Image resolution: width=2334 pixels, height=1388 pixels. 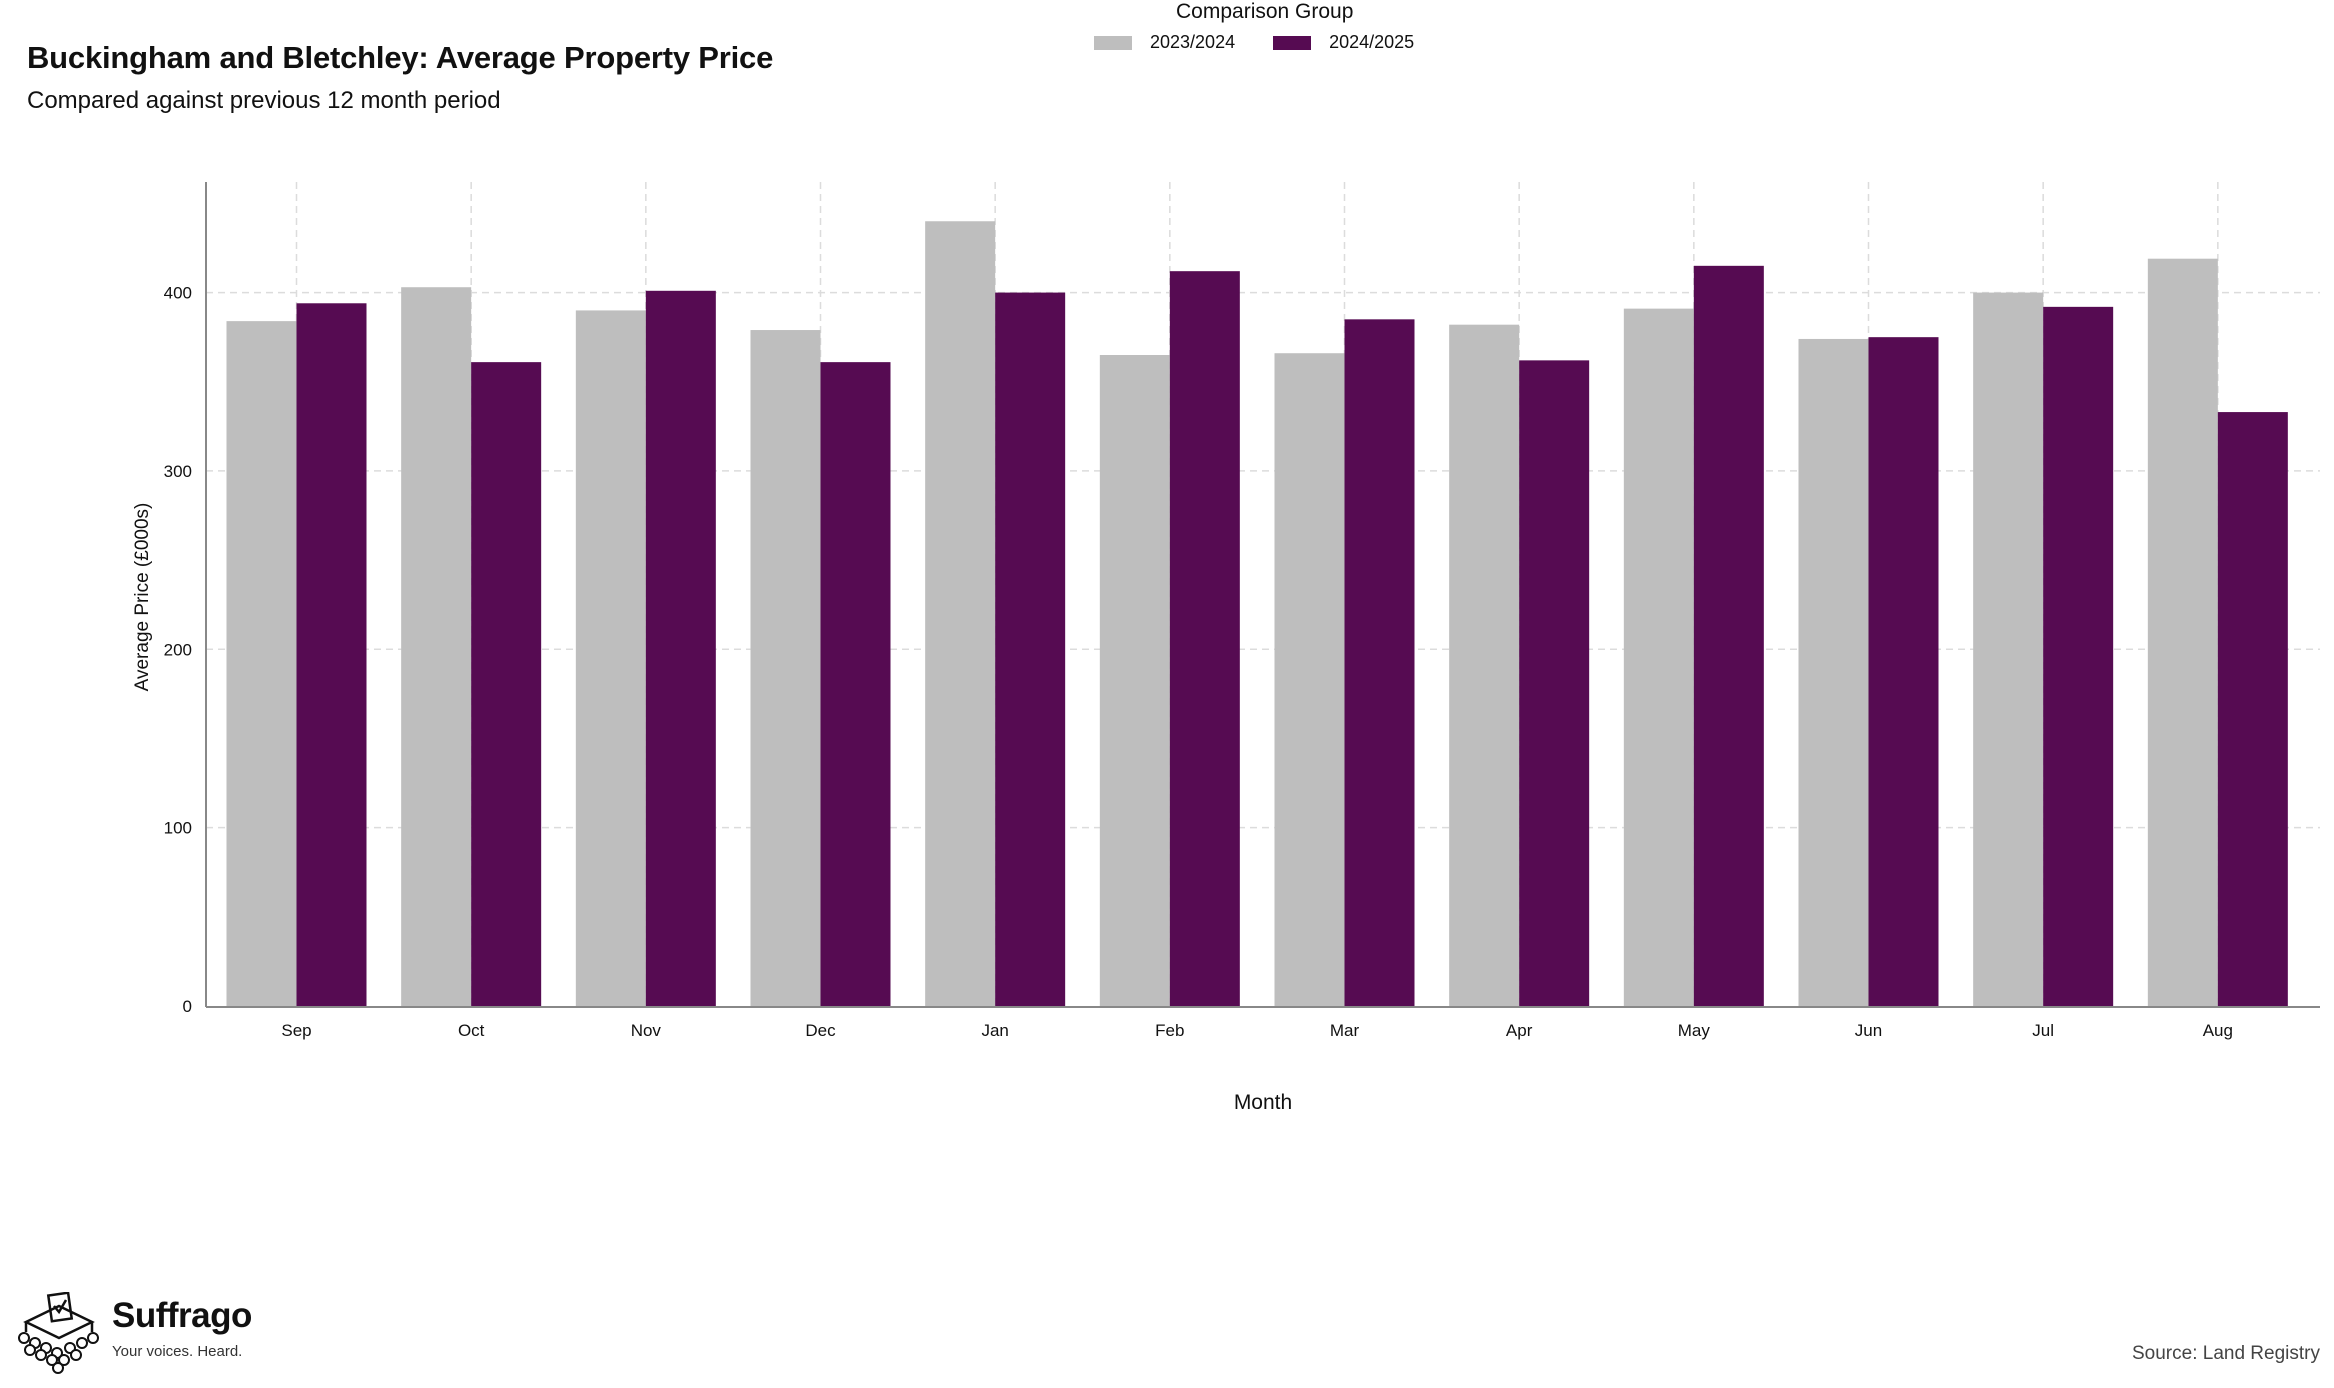 What do you see at coordinates (1728, 635) in the screenshot?
I see `bar-2024-2025-may` at bounding box center [1728, 635].